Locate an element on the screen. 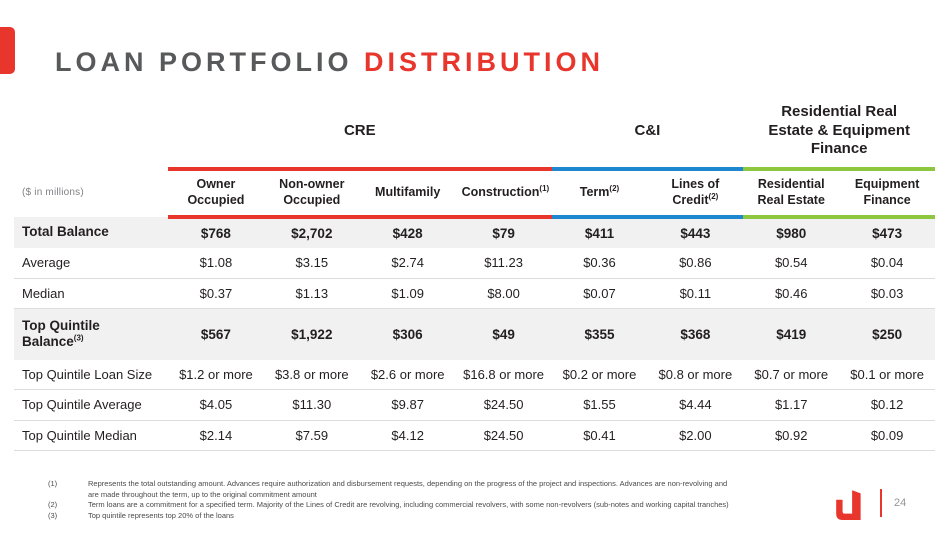 This screenshot has width=949, height=534. row-label: Total Balance is located at coordinates (91, 232).